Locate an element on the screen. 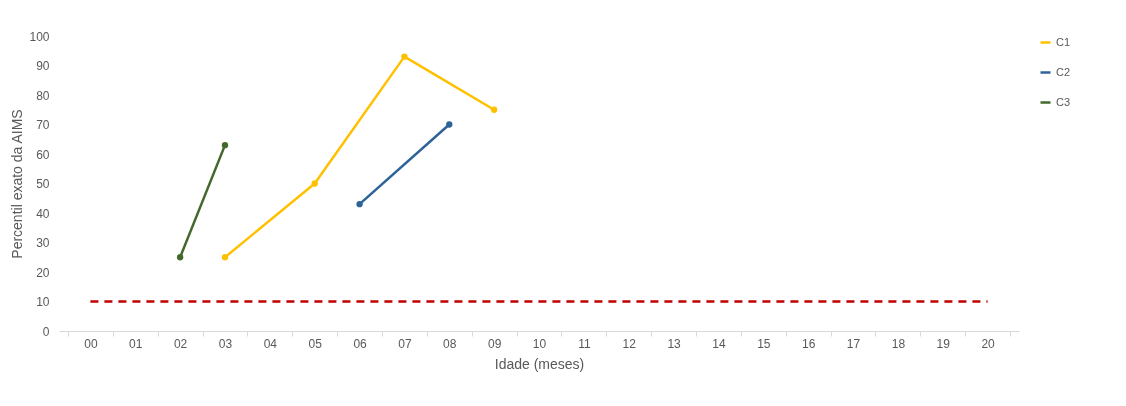 The width and height of the screenshot is (1126, 406). y-axis-title: Percentil exato da AIMS is located at coordinates (17, 184).